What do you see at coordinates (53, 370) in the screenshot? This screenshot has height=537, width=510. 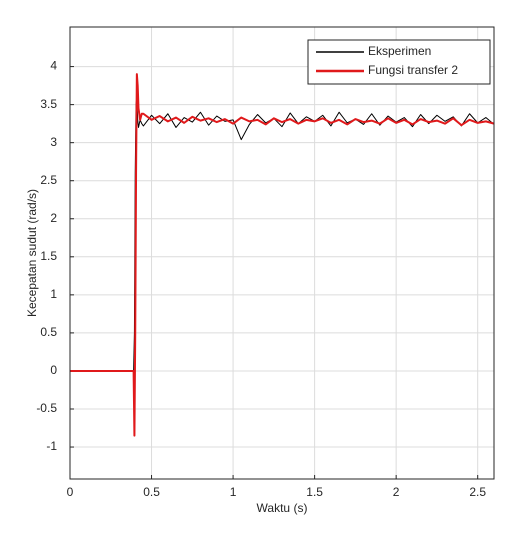 I see `y-tick-label: 0` at bounding box center [53, 370].